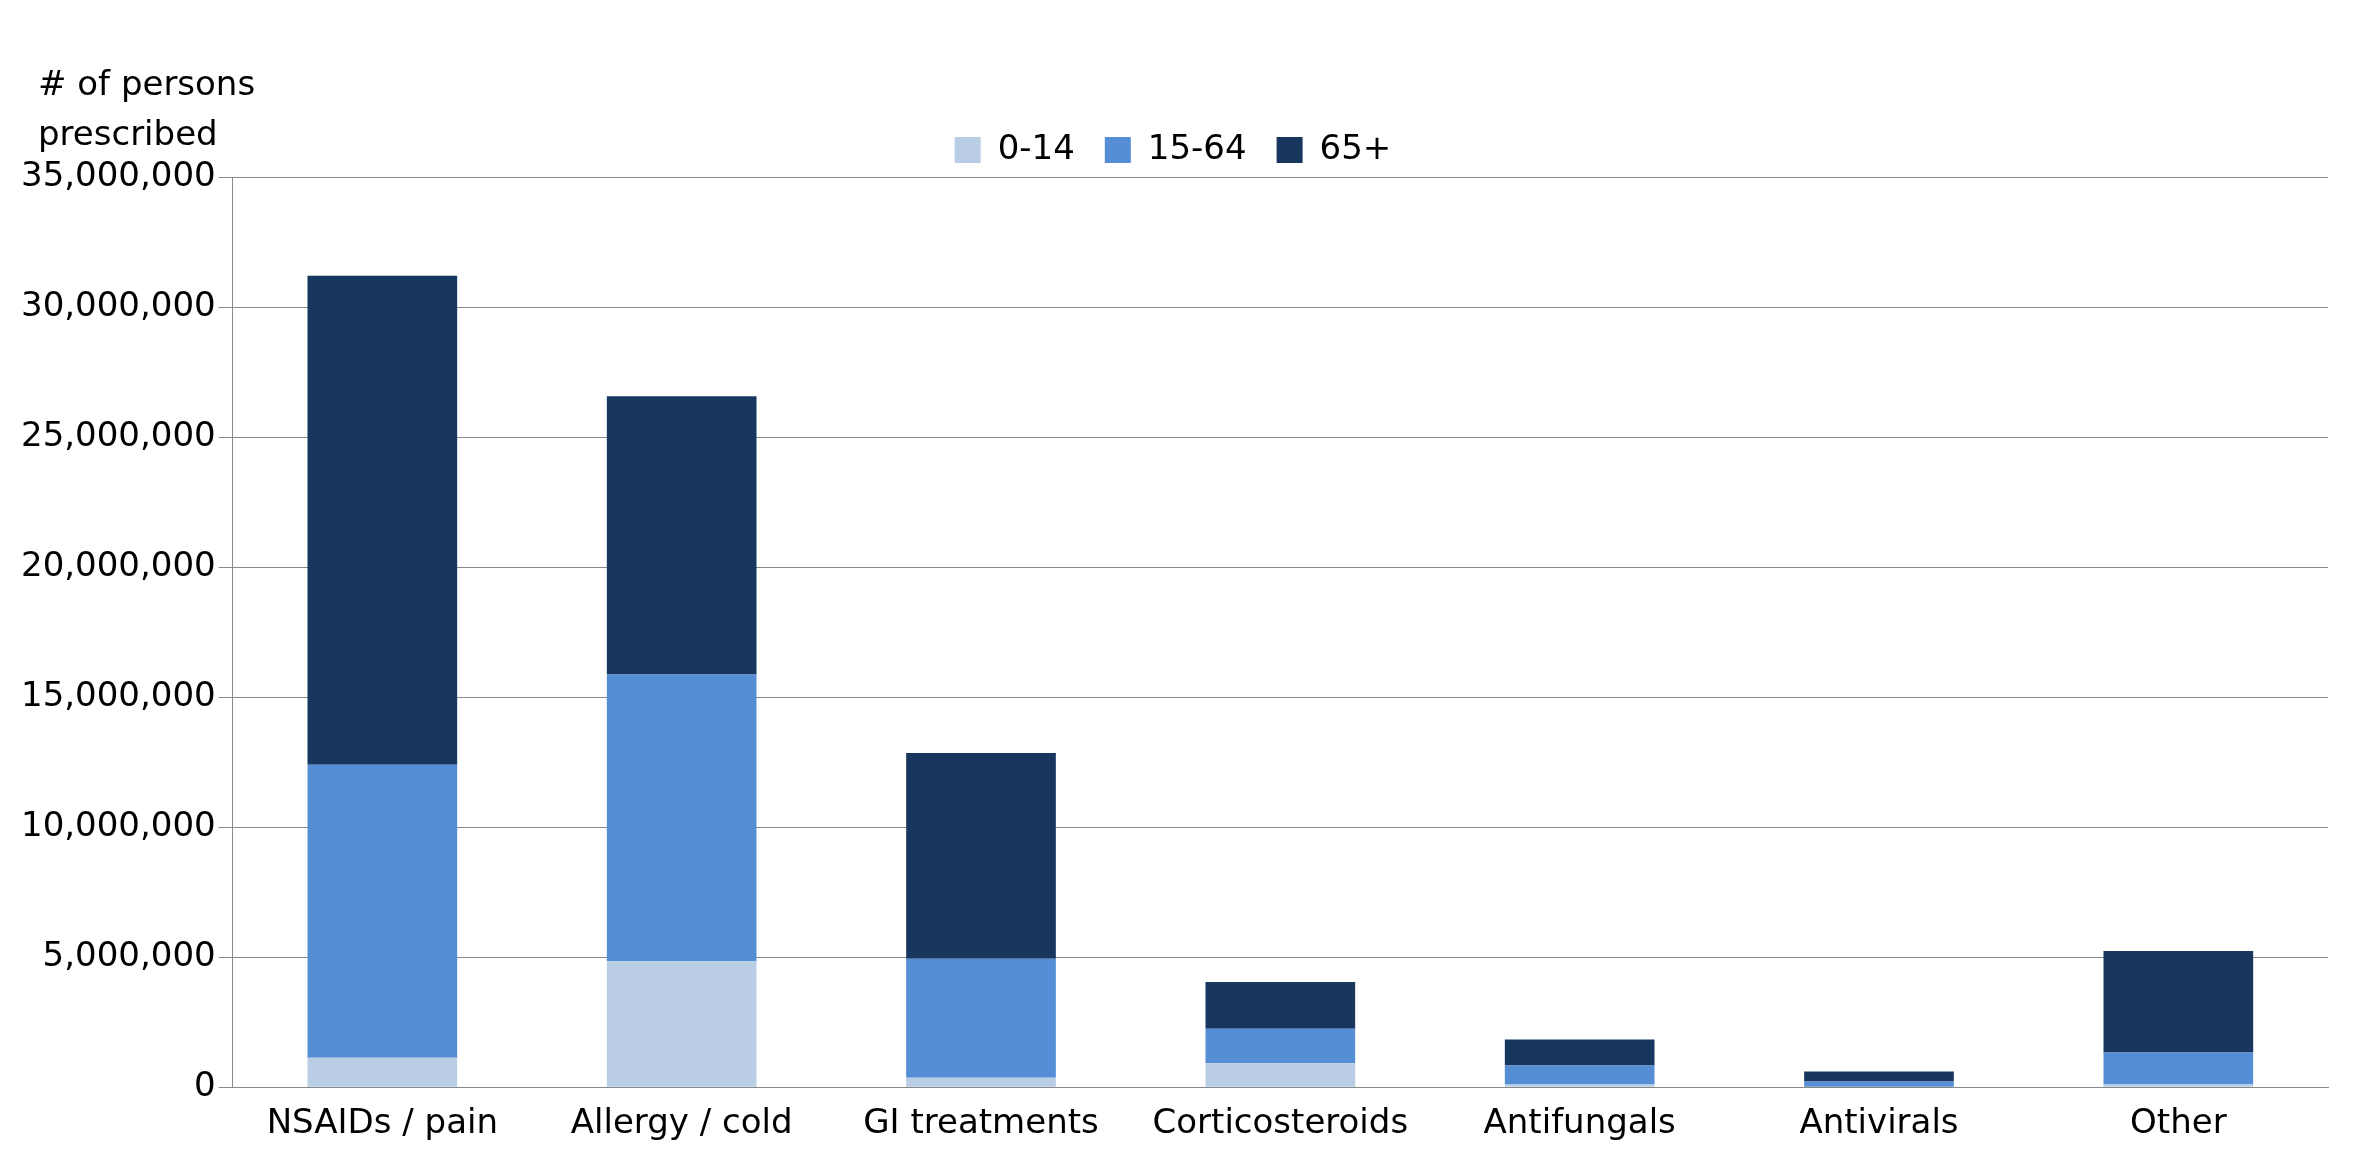 Image resolution: width=2369 pixels, height=1171 pixels. Describe the element at coordinates (129, 954) in the screenshot. I see `y-tick-label: 5,000,000` at that location.